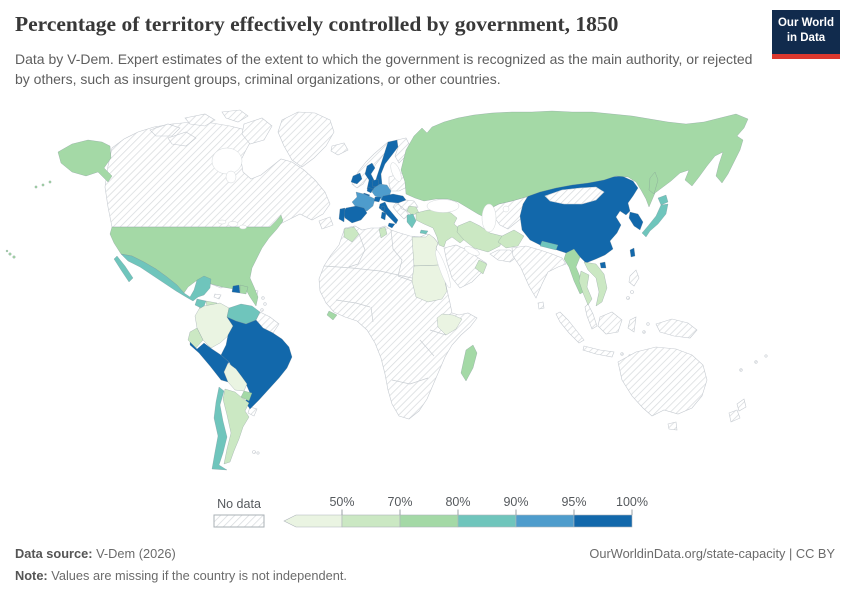 The width and height of the screenshot is (850, 600). I want to click on james-bay, so click(231, 177).